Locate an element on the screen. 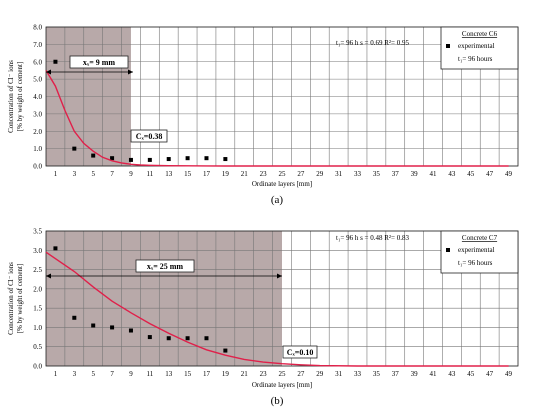  legend-time-label: t₁= 96 hours is located at coordinates (475, 59).